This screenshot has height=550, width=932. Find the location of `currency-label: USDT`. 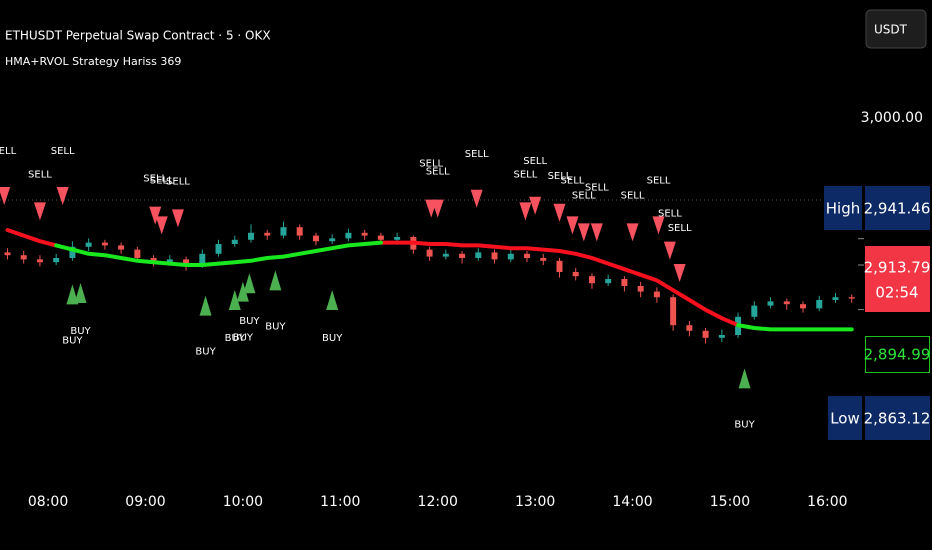

currency-label: USDT is located at coordinates (891, 30).